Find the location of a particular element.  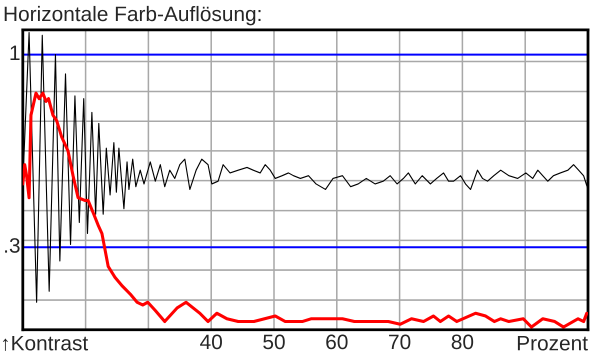

x-tick-label: 40 is located at coordinates (211, 342).